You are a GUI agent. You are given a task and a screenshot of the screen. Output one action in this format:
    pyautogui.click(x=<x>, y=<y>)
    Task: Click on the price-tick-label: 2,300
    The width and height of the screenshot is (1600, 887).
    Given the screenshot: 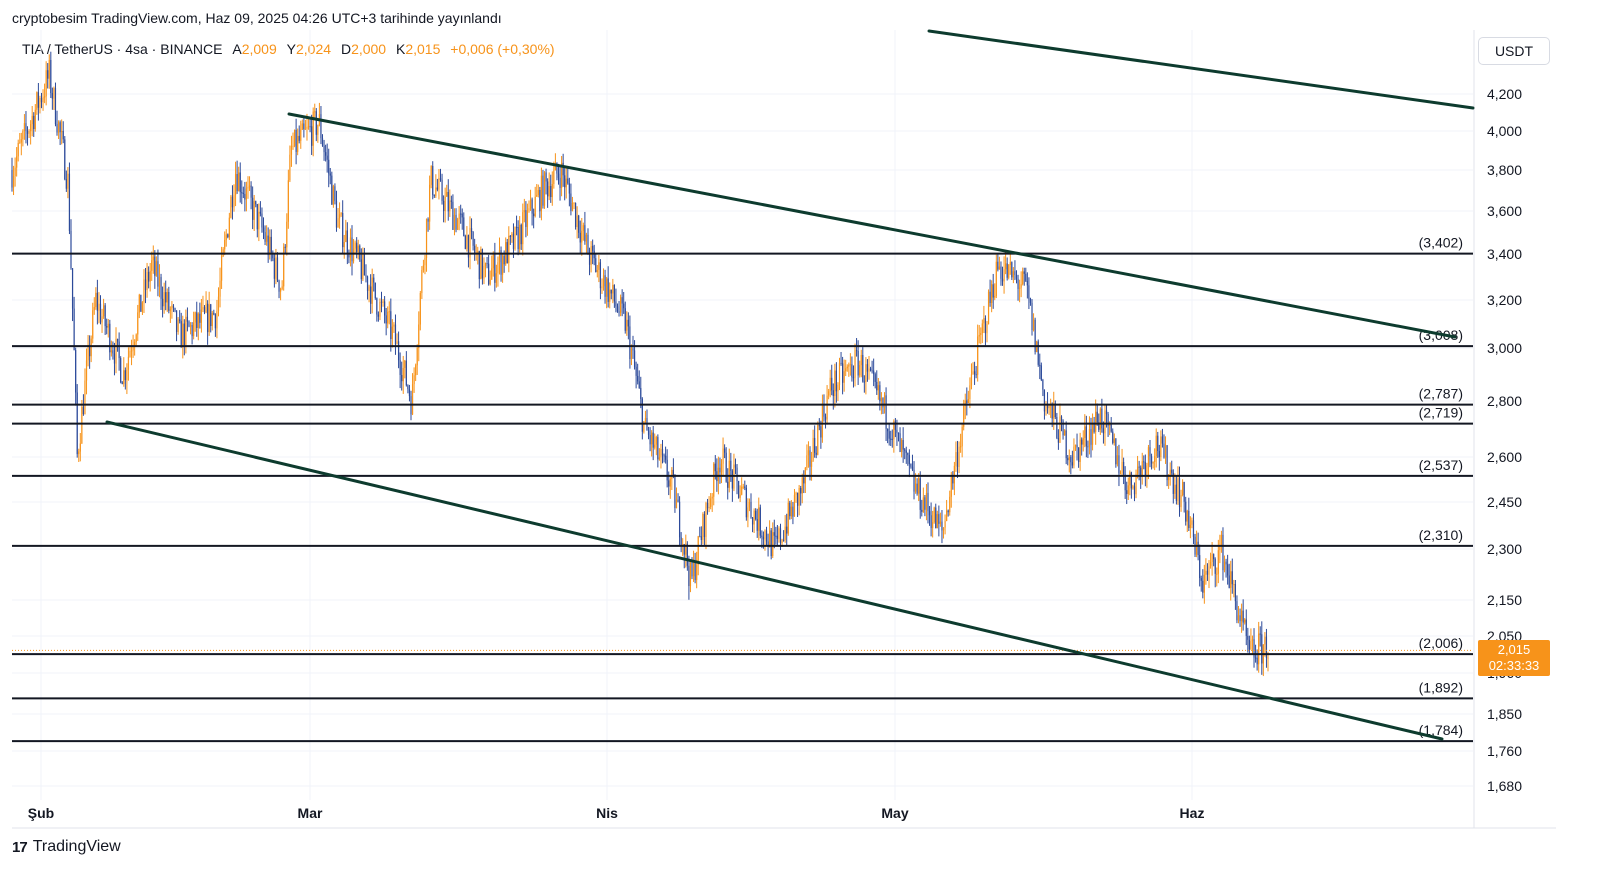 What is the action you would take?
    pyautogui.click(x=1504, y=549)
    